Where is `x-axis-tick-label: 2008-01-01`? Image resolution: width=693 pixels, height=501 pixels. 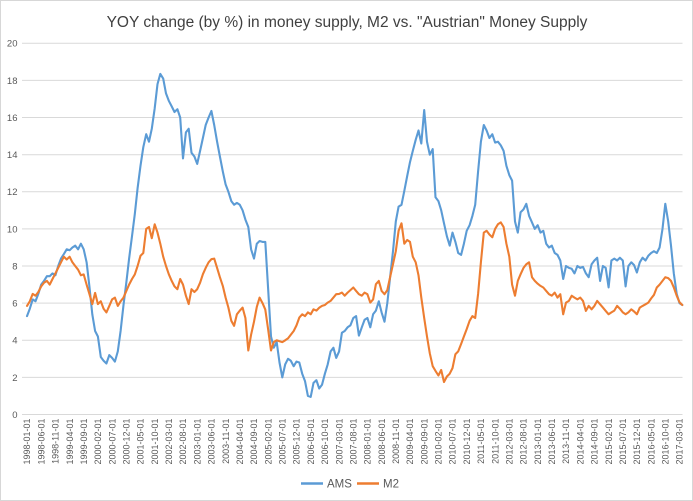 x-axis-tick-label: 2008-01-01 is located at coordinates (368, 442).